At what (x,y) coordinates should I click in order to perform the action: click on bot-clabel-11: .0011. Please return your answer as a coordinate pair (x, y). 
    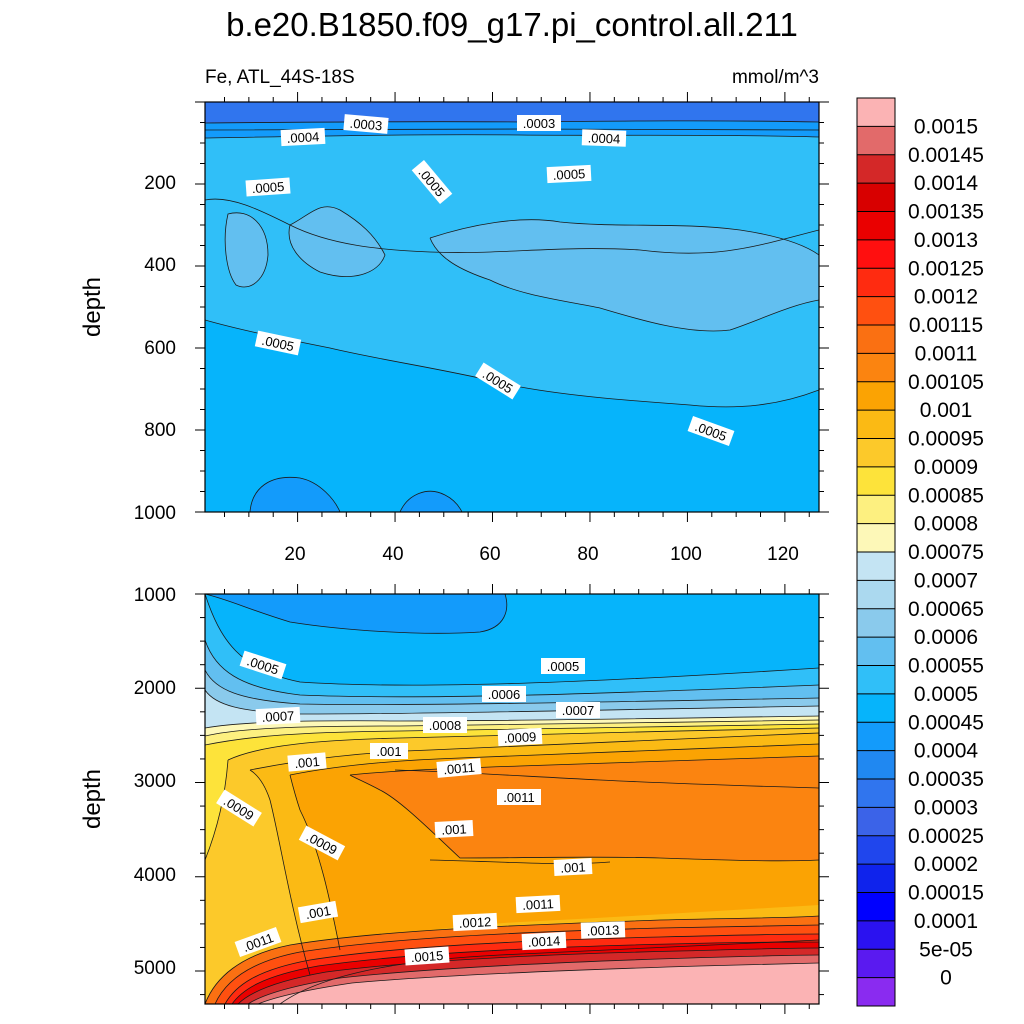
    Looking at the image, I should click on (519, 797).